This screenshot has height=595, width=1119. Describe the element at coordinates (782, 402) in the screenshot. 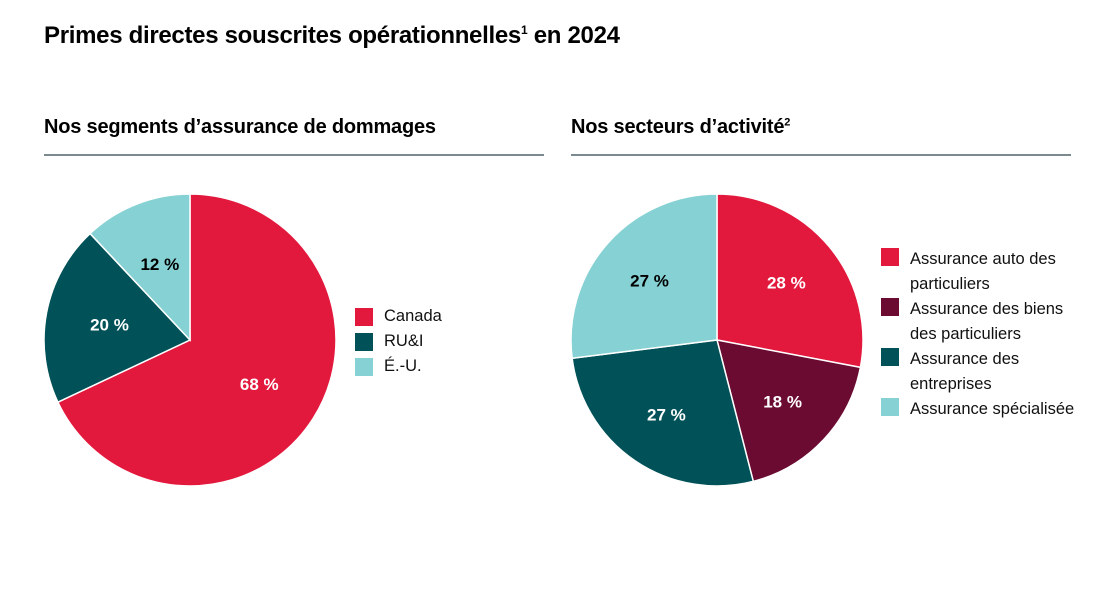

I see `data-label: 18 %` at that location.